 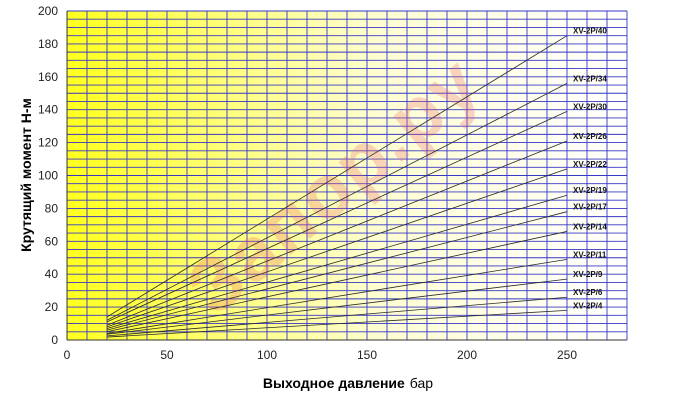 I want to click on x-axis-title-main: Выходное давление, so click(x=334, y=383).